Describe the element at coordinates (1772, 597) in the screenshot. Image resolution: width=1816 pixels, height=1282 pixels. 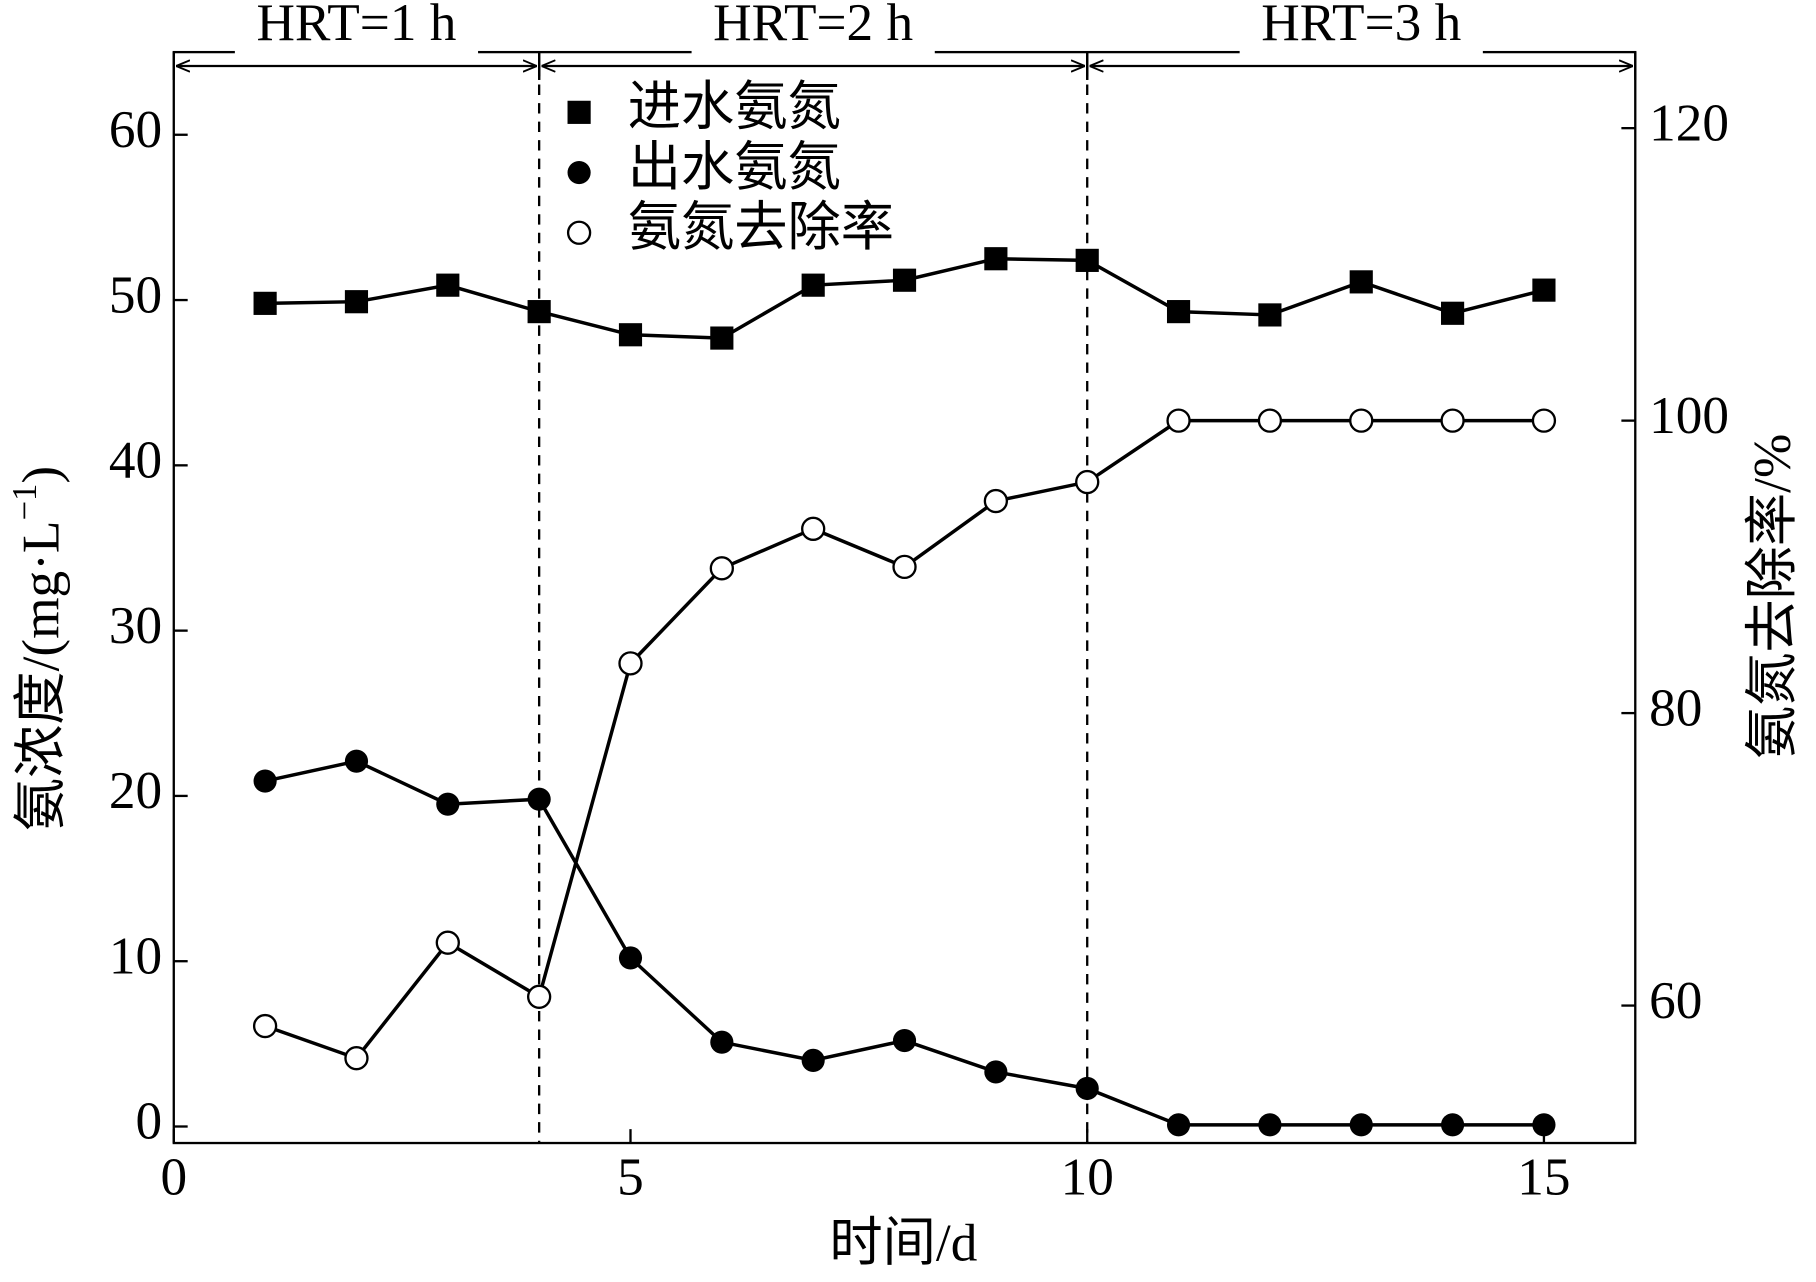
I see `y2-axis-label: 氨氮去除率/%` at that location.